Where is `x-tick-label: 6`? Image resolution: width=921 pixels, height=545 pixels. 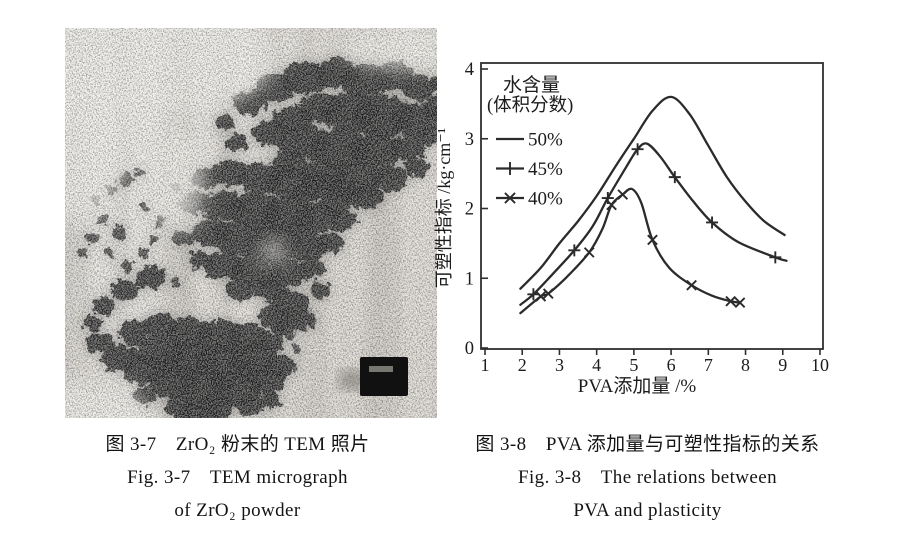
x-tick-label: 6 is located at coordinates (671, 365).